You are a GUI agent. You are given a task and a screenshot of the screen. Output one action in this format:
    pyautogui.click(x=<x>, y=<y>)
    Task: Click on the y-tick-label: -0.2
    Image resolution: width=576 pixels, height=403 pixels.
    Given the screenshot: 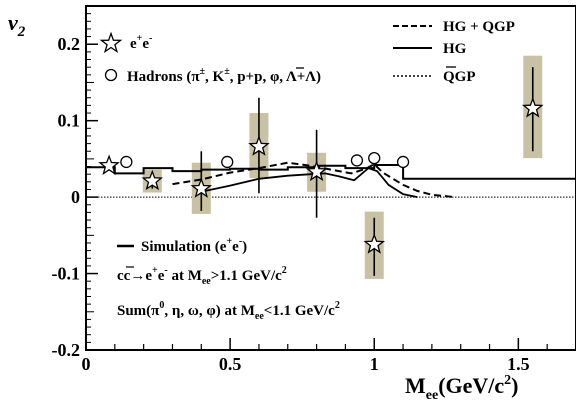 What is the action you would take?
    pyautogui.click(x=66, y=350)
    